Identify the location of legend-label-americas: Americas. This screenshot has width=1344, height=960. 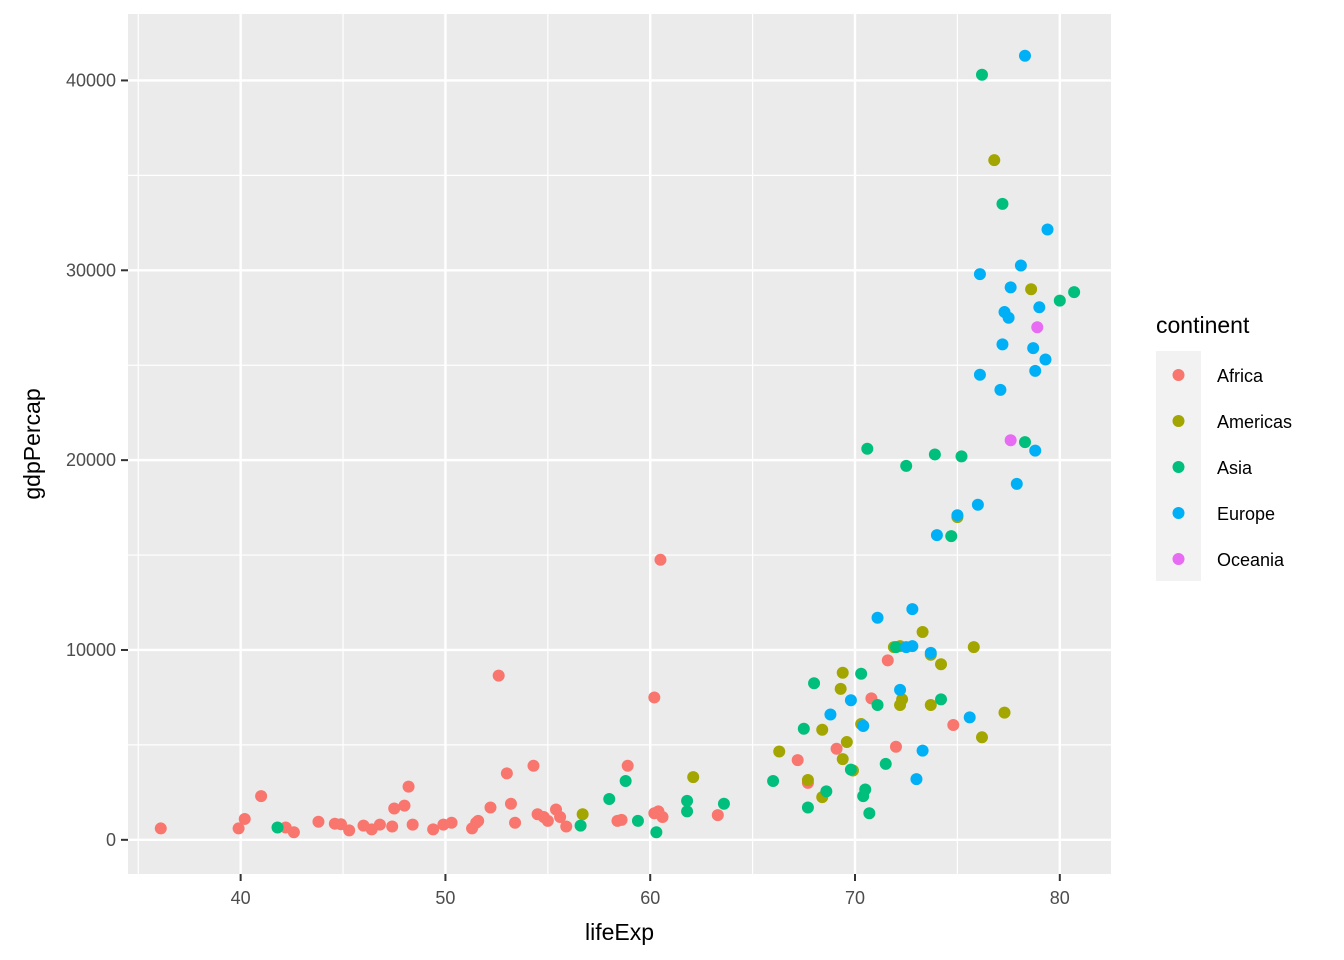
(1254, 422).